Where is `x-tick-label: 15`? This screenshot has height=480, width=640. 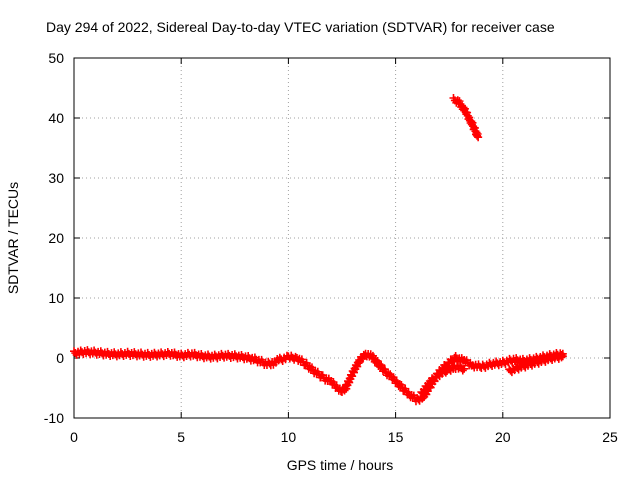
x-tick-label: 15 is located at coordinates (396, 437).